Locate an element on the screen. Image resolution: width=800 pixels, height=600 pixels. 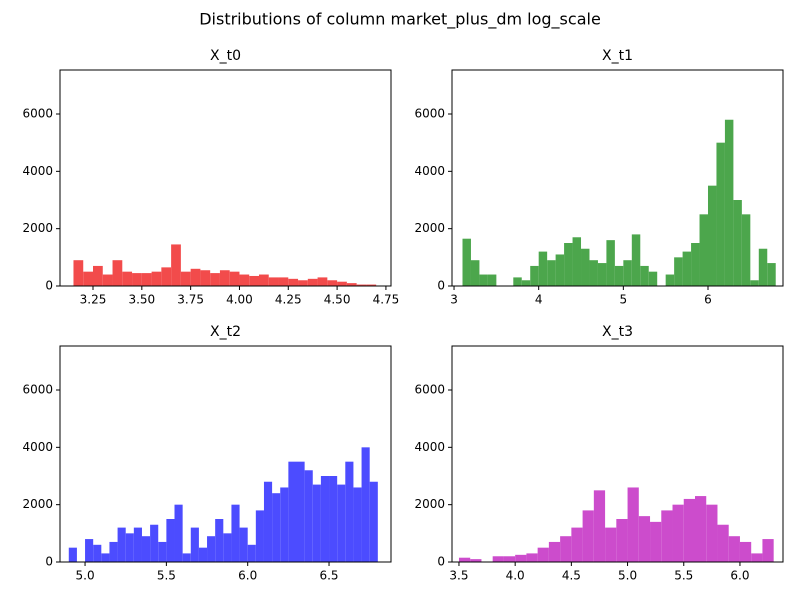
x-tick-label: 4.75 is located at coordinates (386, 300).